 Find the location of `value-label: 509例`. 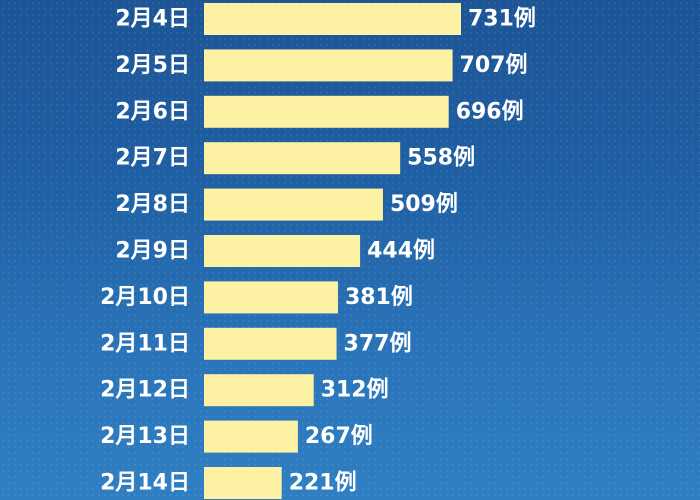

value-label: 509例 is located at coordinates (424, 204).